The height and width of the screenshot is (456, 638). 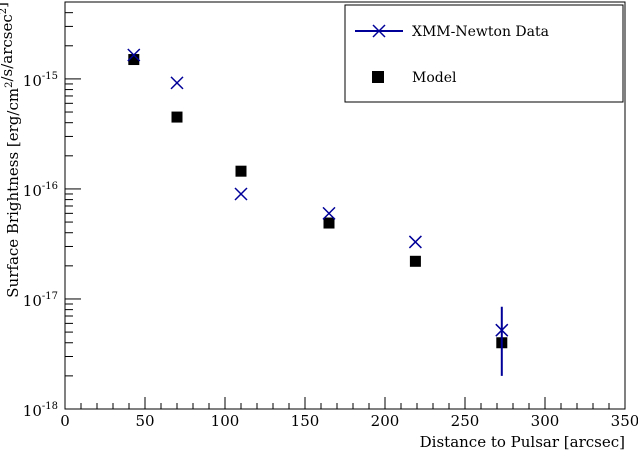 I want to click on x-tick-label: 50, so click(x=144, y=421).